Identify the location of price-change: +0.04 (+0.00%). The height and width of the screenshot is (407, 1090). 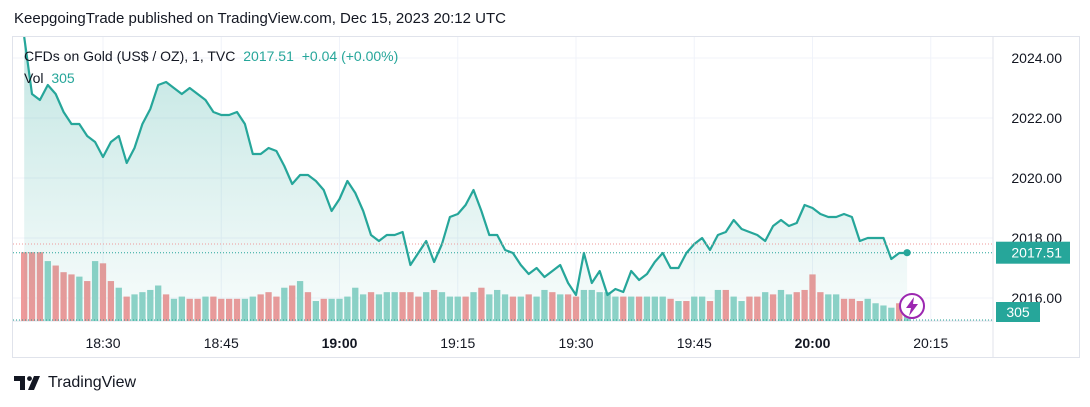
(350, 56).